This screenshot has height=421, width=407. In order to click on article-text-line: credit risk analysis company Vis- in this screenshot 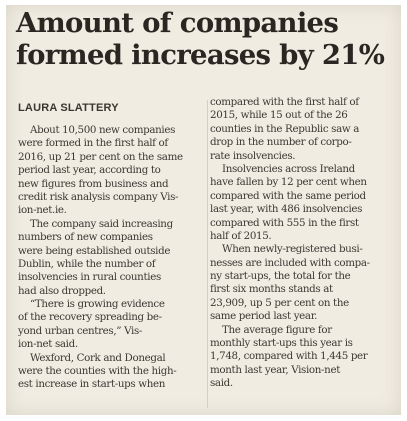, I will do `click(98, 196)`.